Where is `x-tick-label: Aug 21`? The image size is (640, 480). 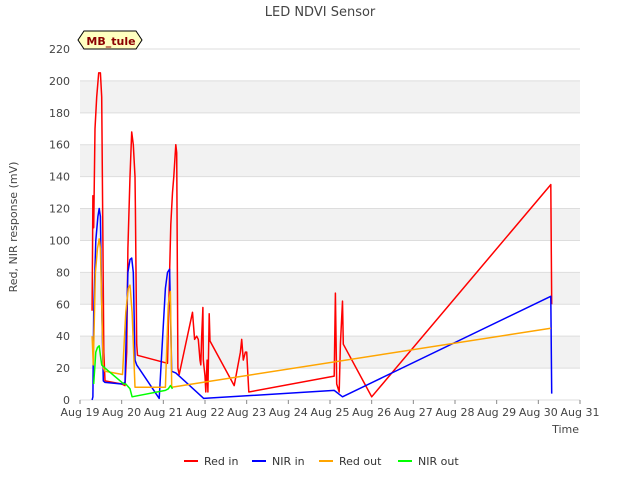 x-tick-label: Aug 21 is located at coordinates (163, 412).